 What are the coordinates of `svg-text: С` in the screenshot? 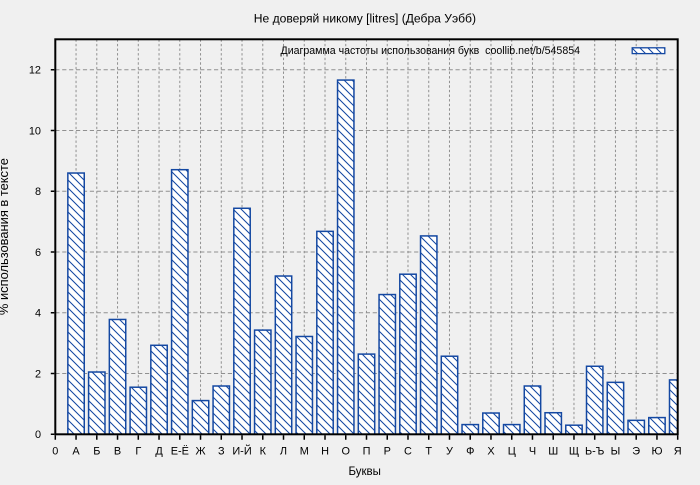 It's located at (408, 452).